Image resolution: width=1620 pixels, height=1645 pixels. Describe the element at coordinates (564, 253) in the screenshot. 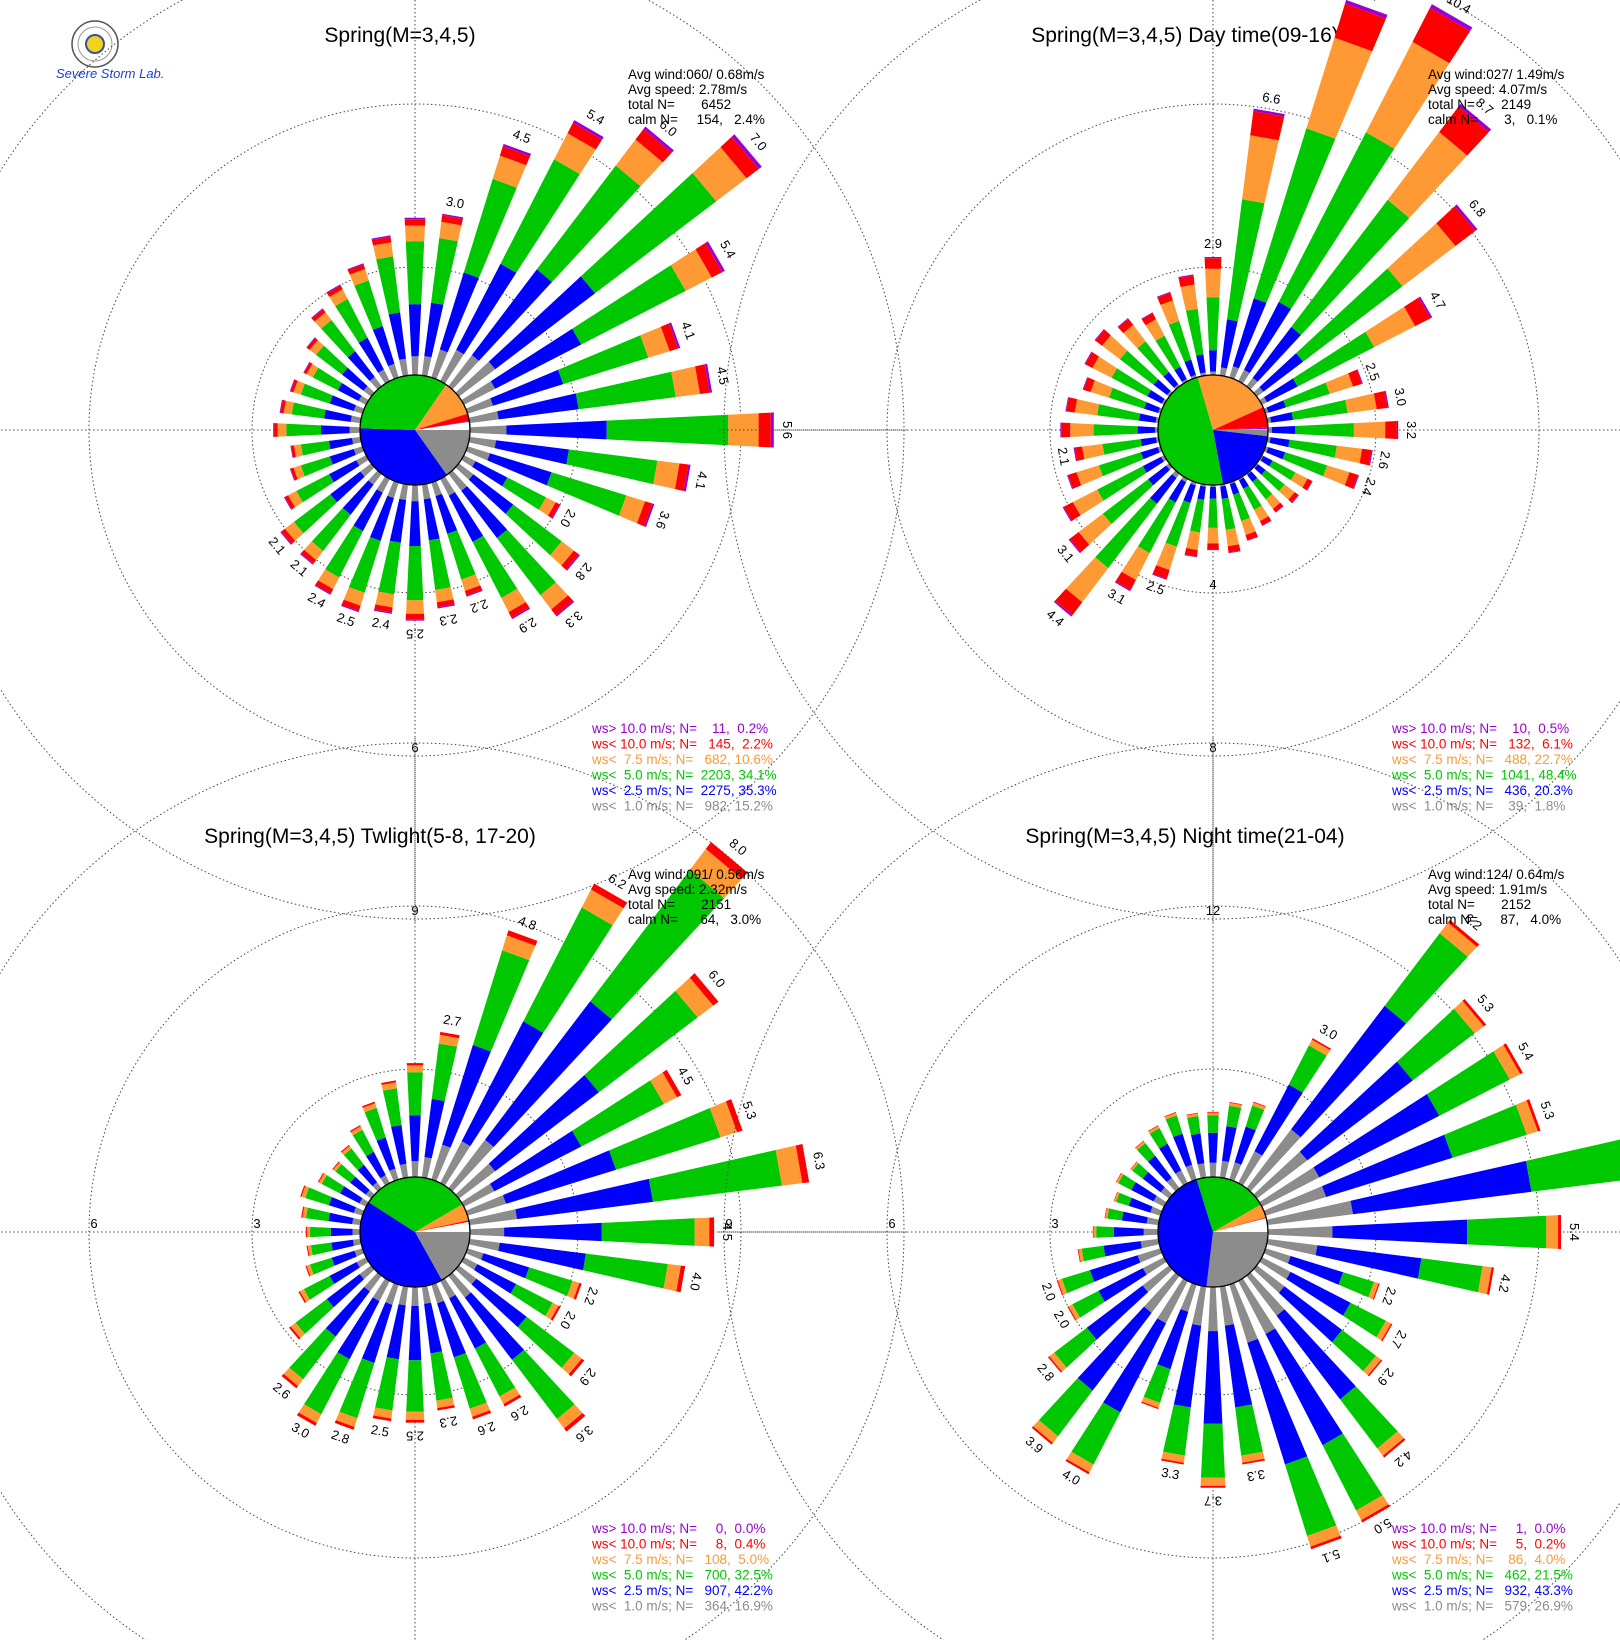

I see `direction-bar: 6.0` at that location.